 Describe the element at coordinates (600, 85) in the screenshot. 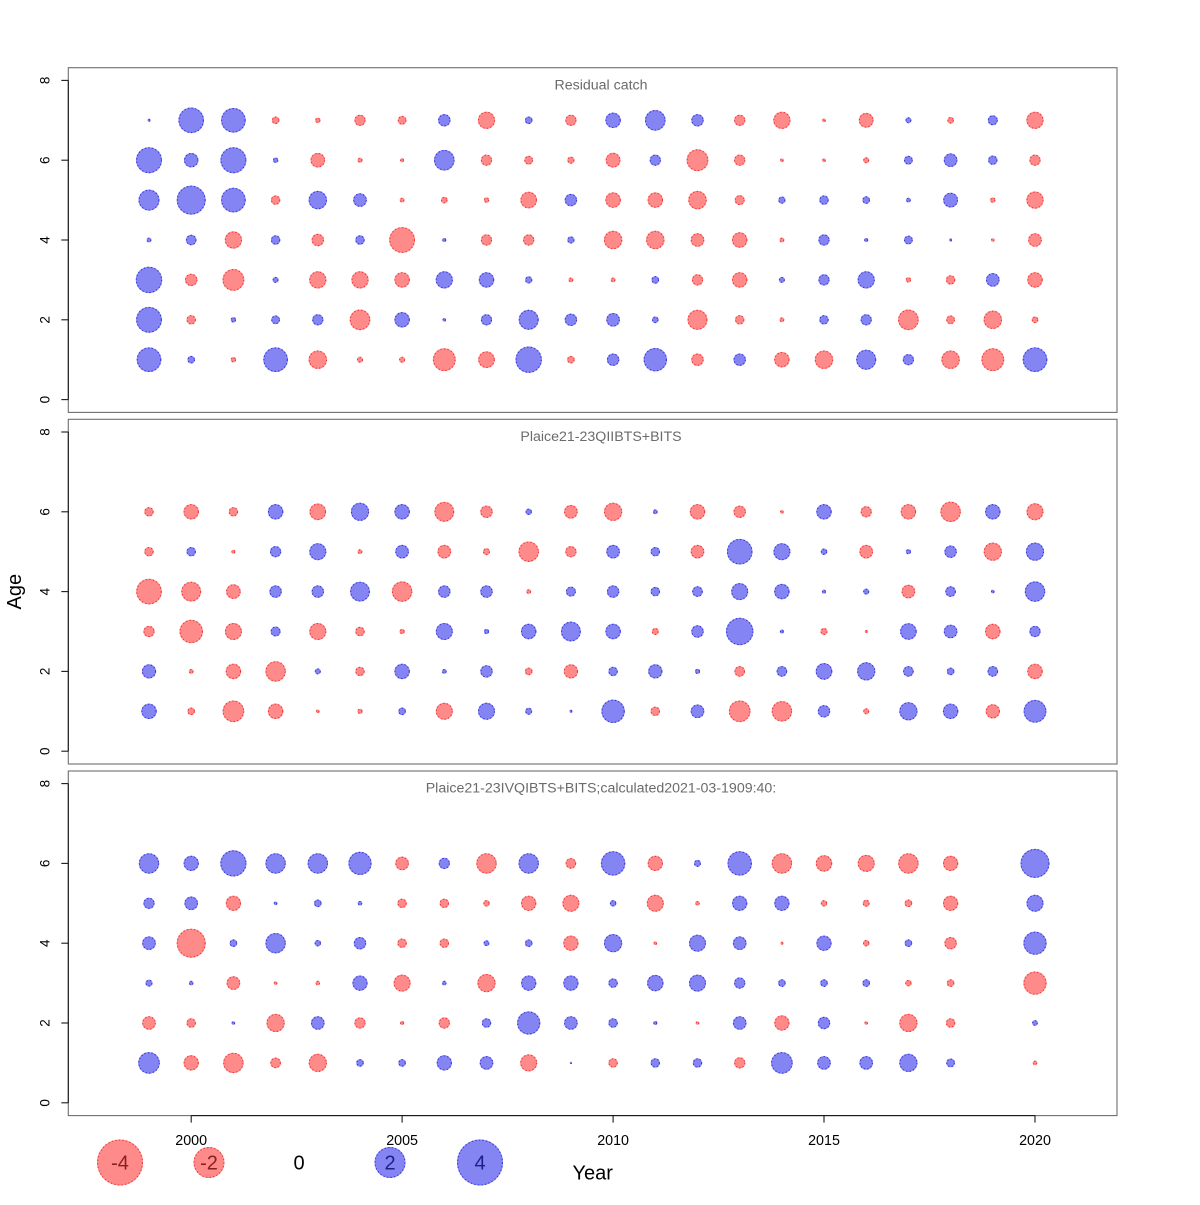

I see `svg-text: Residual catch` at that location.